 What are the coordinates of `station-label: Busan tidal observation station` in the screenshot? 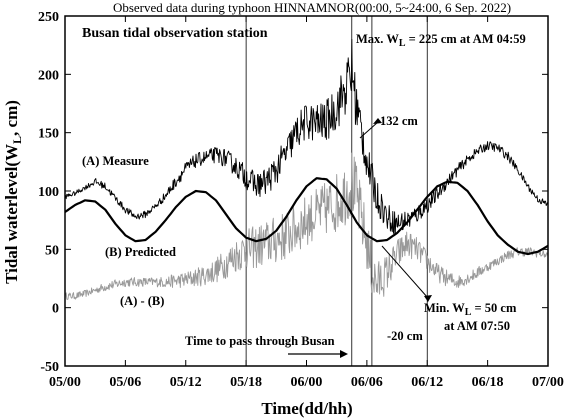 It's located at (175, 33).